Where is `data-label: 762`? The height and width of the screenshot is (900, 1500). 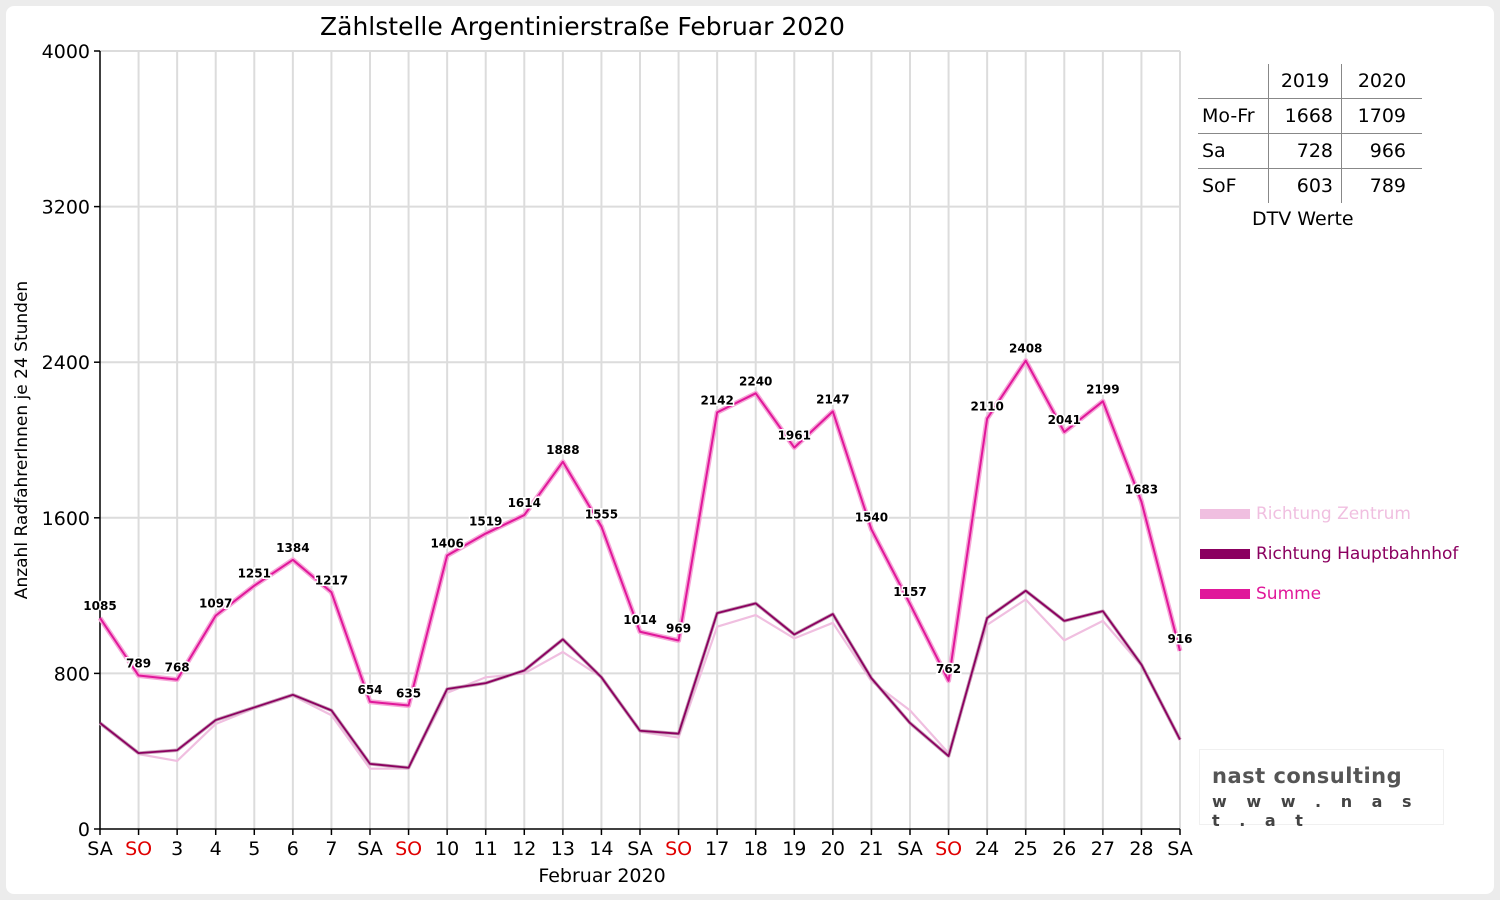 data-label: 762 is located at coordinates (948, 669).